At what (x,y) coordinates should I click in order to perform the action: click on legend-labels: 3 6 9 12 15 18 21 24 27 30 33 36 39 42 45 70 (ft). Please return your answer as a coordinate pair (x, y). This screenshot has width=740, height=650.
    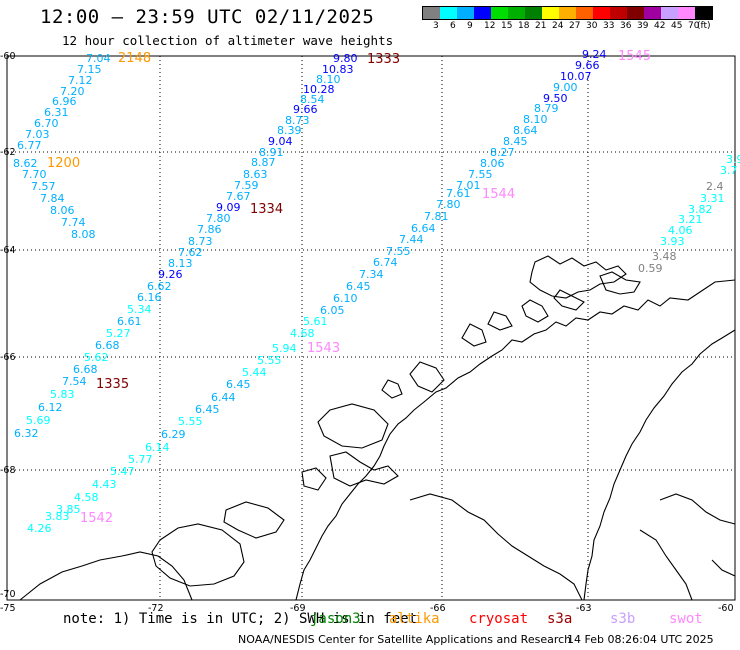
    Looking at the image, I should click on (567, 26).